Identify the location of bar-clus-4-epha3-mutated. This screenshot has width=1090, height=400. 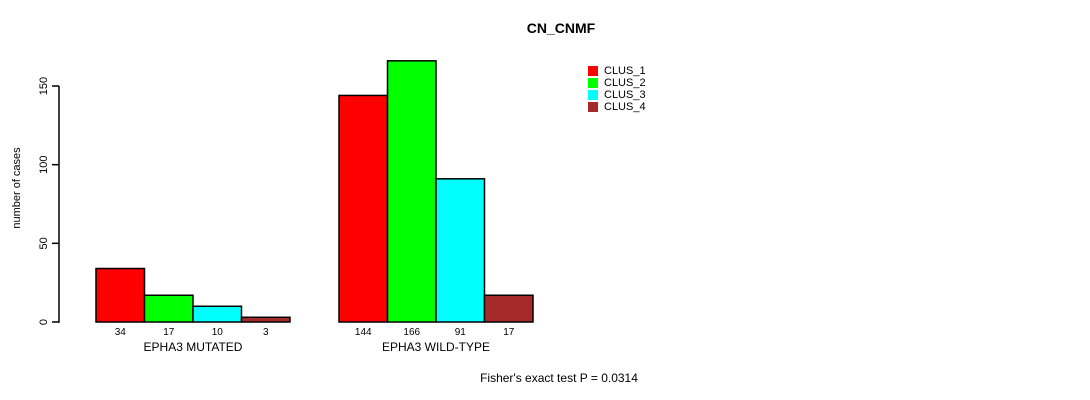
(265, 319).